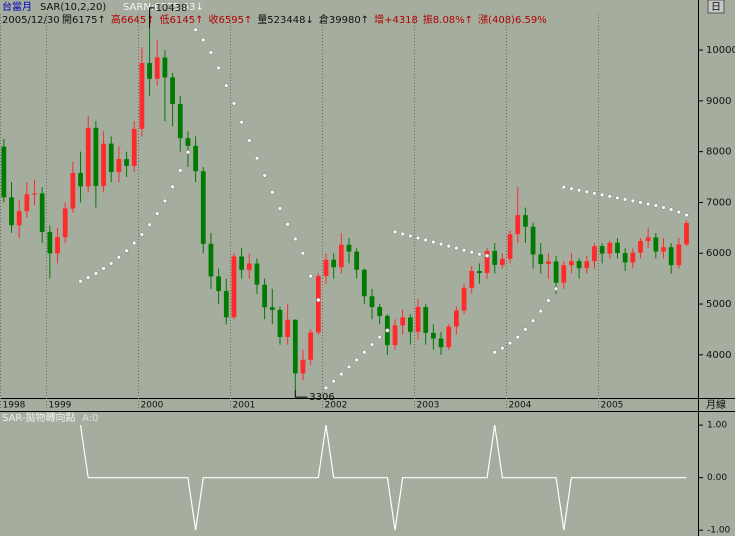 The height and width of the screenshot is (536, 735). Describe the element at coordinates (14, 406) in the screenshot. I see `x-tick-label: 1998` at that location.